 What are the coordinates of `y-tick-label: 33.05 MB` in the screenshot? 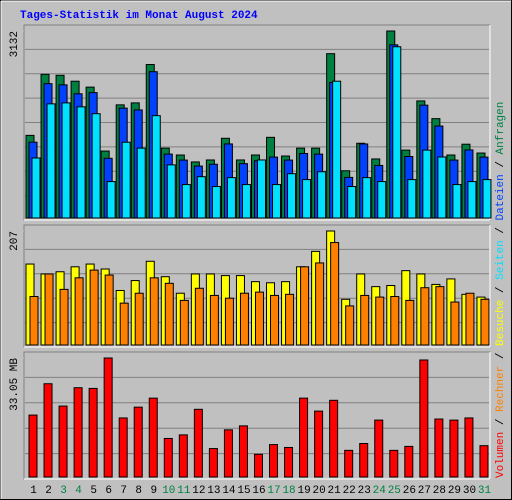 It's located at (15, 384).